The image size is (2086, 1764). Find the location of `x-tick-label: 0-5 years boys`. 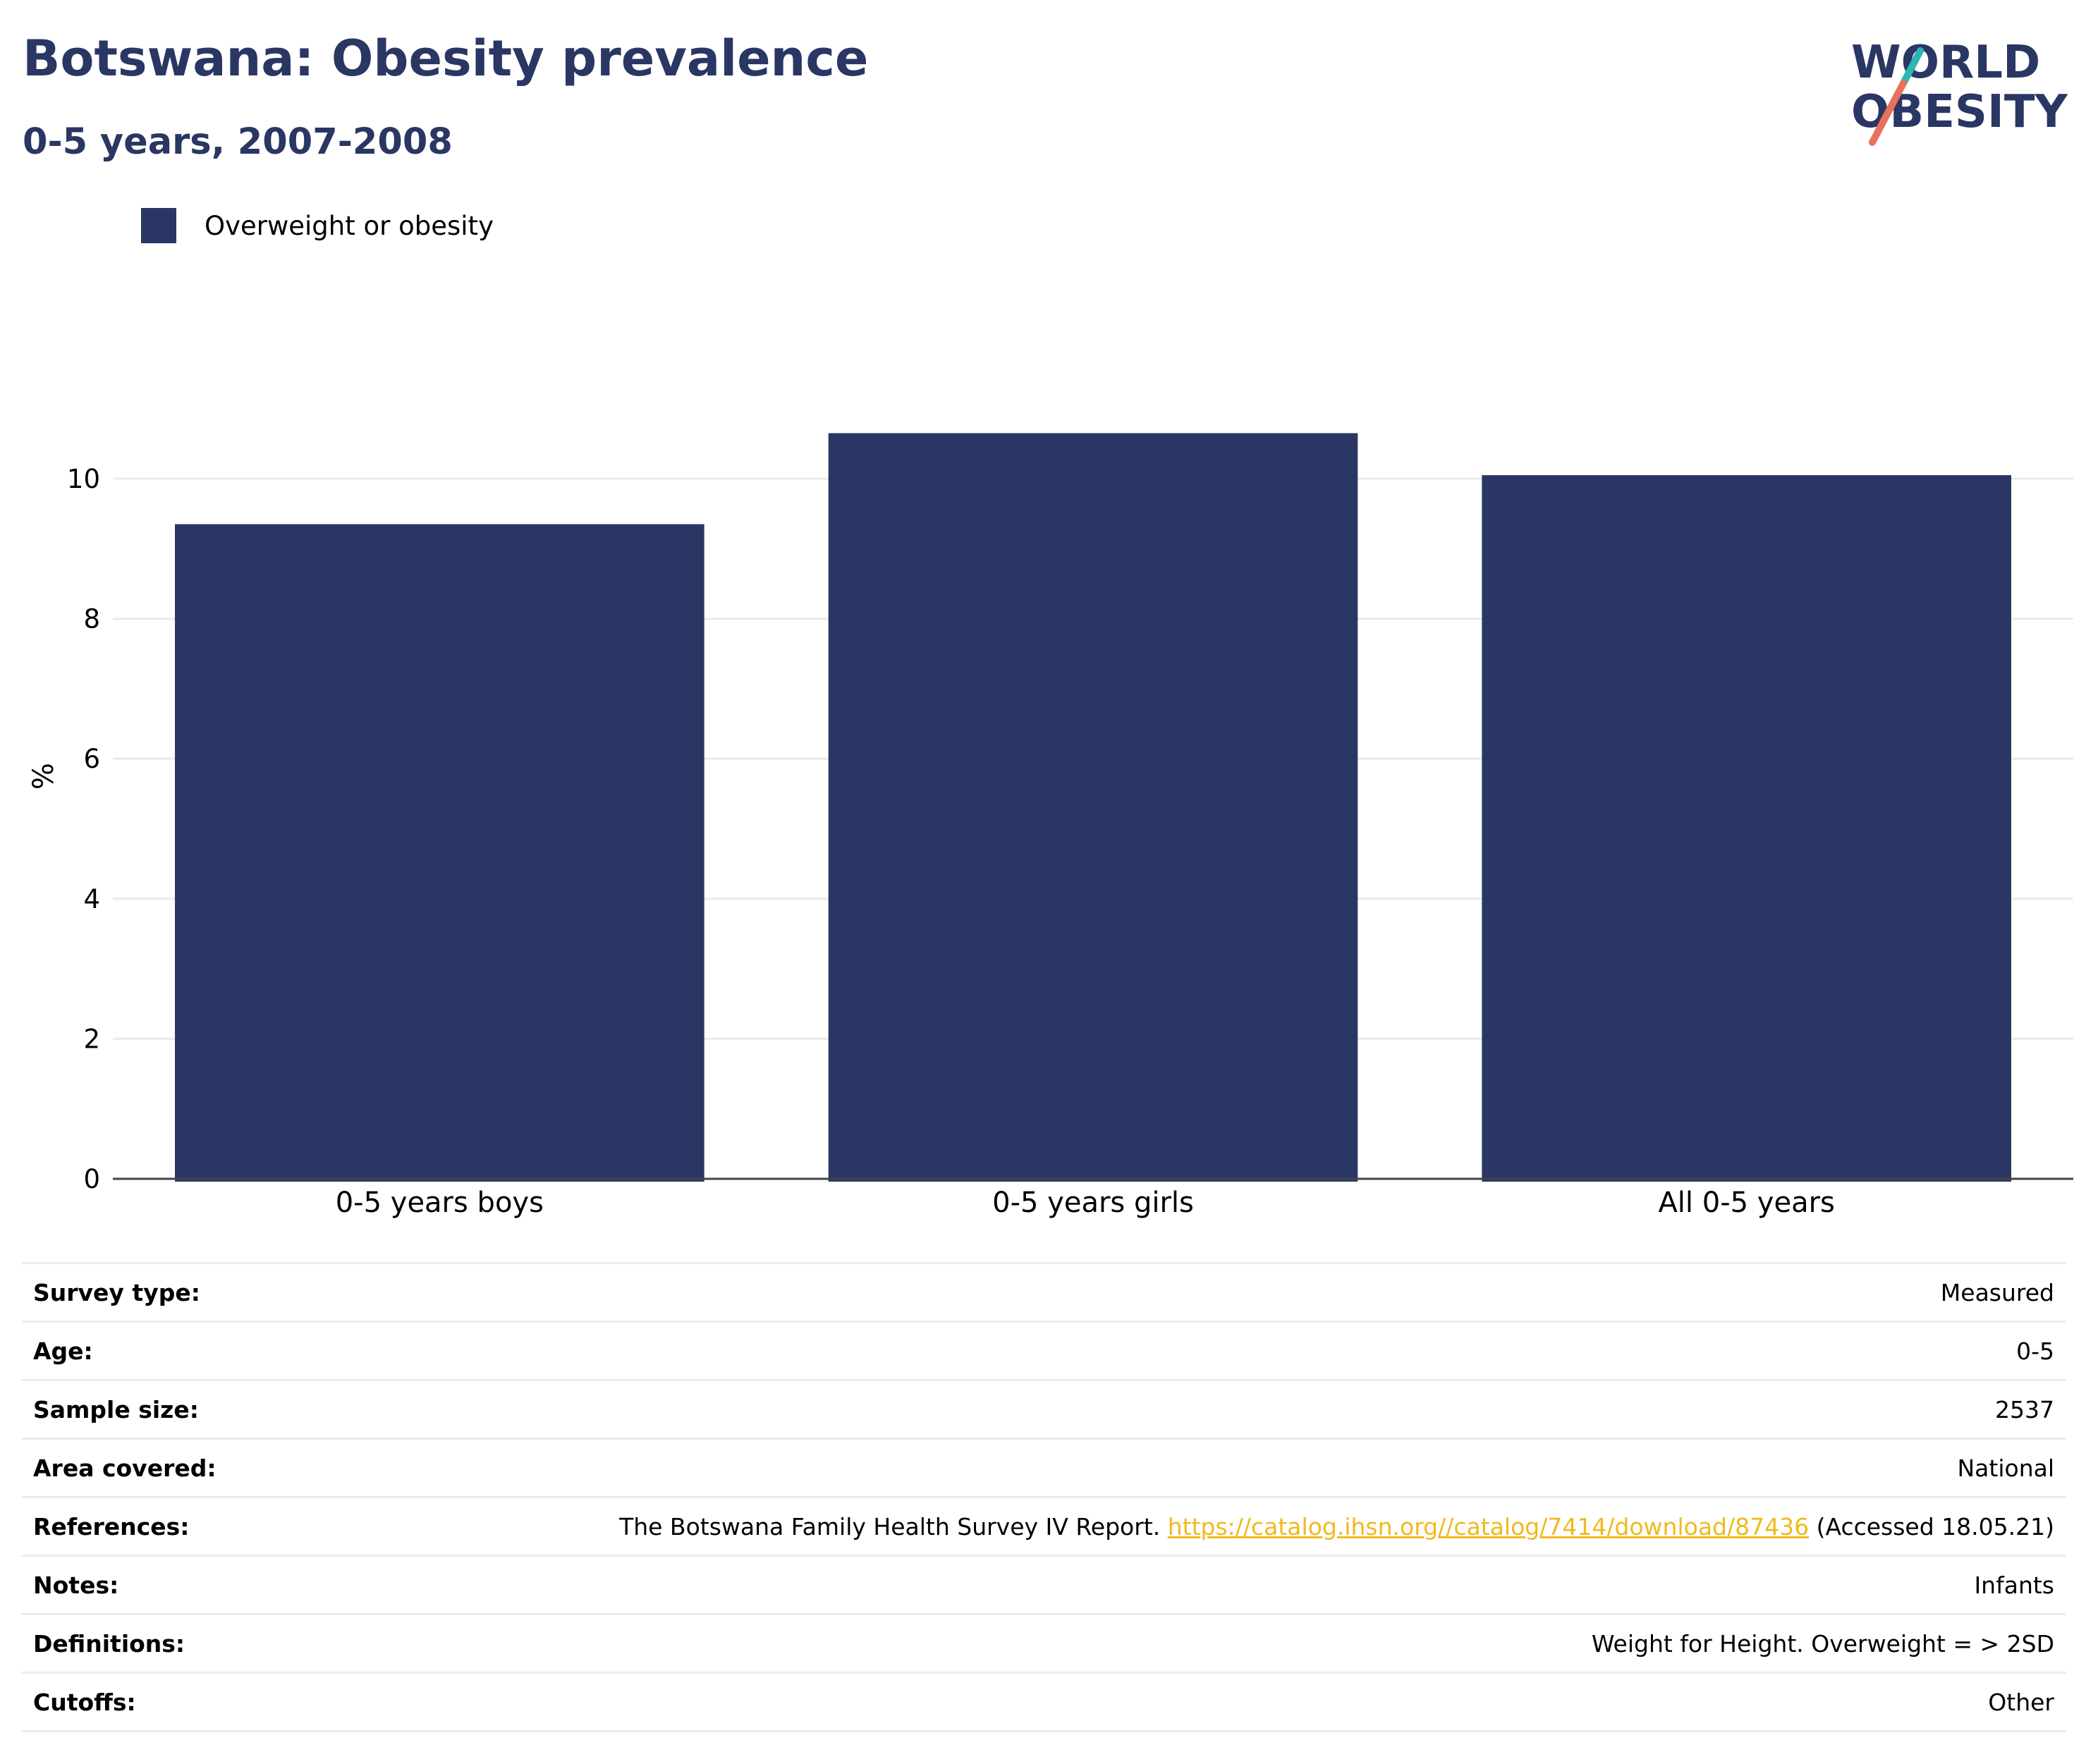

x-tick-label: 0-5 years boys is located at coordinates (440, 1203).